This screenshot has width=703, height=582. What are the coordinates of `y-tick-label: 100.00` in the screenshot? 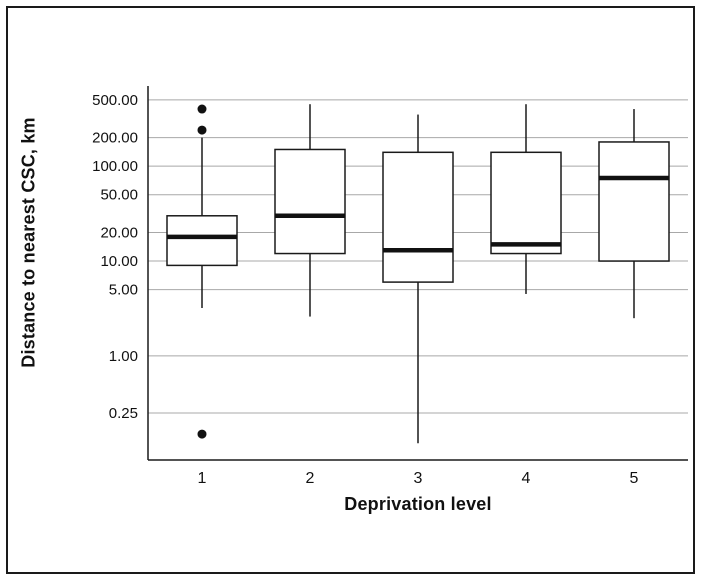 It's located at (115, 166).